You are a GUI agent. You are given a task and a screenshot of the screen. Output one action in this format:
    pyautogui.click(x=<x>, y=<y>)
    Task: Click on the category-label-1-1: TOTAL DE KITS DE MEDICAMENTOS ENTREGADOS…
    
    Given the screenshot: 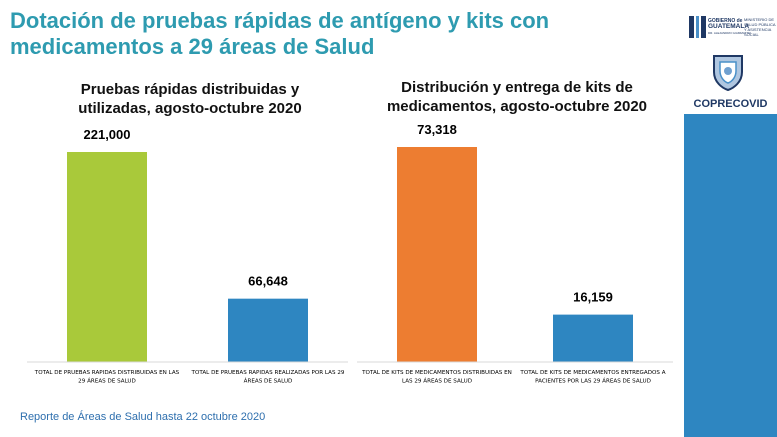 What is the action you would take?
    pyautogui.click(x=592, y=377)
    